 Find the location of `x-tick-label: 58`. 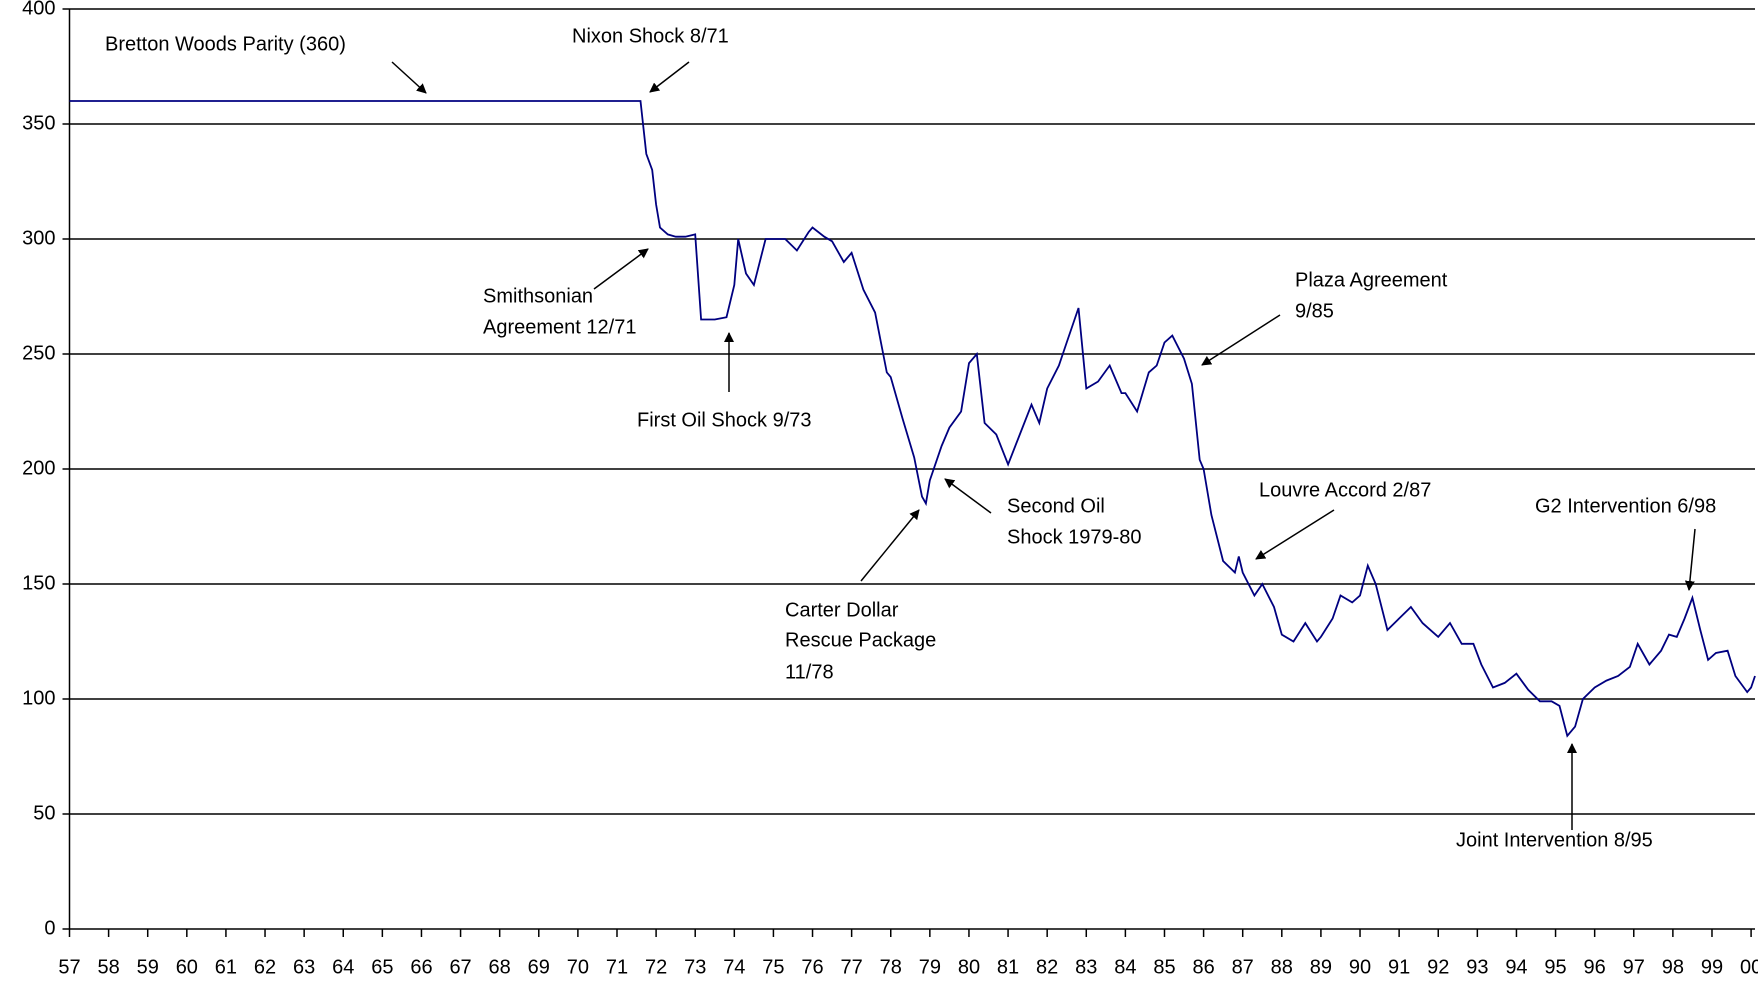

x-tick-label: 58 is located at coordinates (108, 967).